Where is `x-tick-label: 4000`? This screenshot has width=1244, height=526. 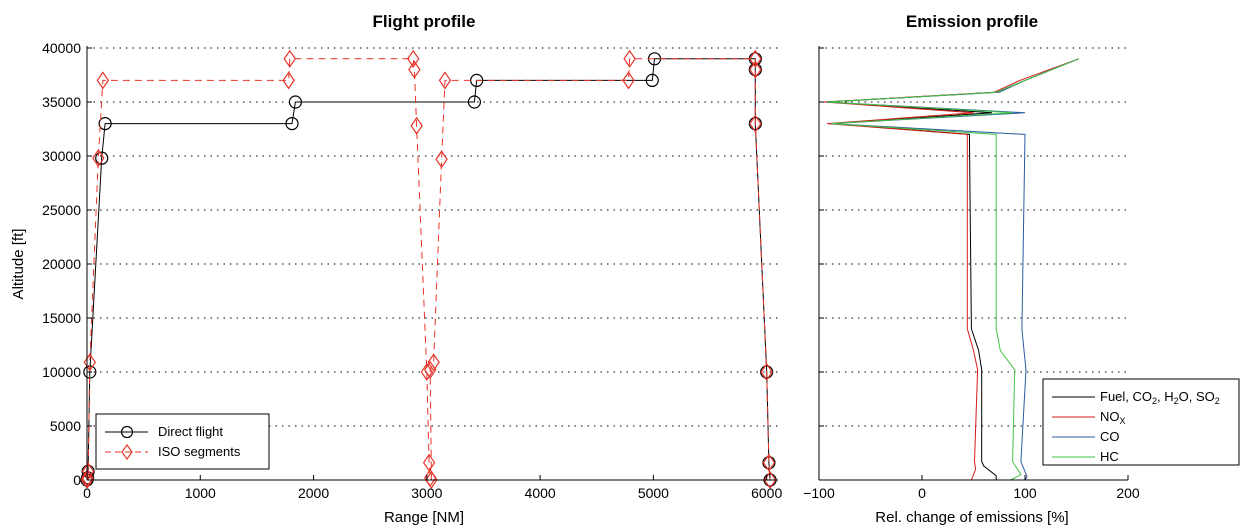 x-tick-label: 4000 is located at coordinates (540, 493).